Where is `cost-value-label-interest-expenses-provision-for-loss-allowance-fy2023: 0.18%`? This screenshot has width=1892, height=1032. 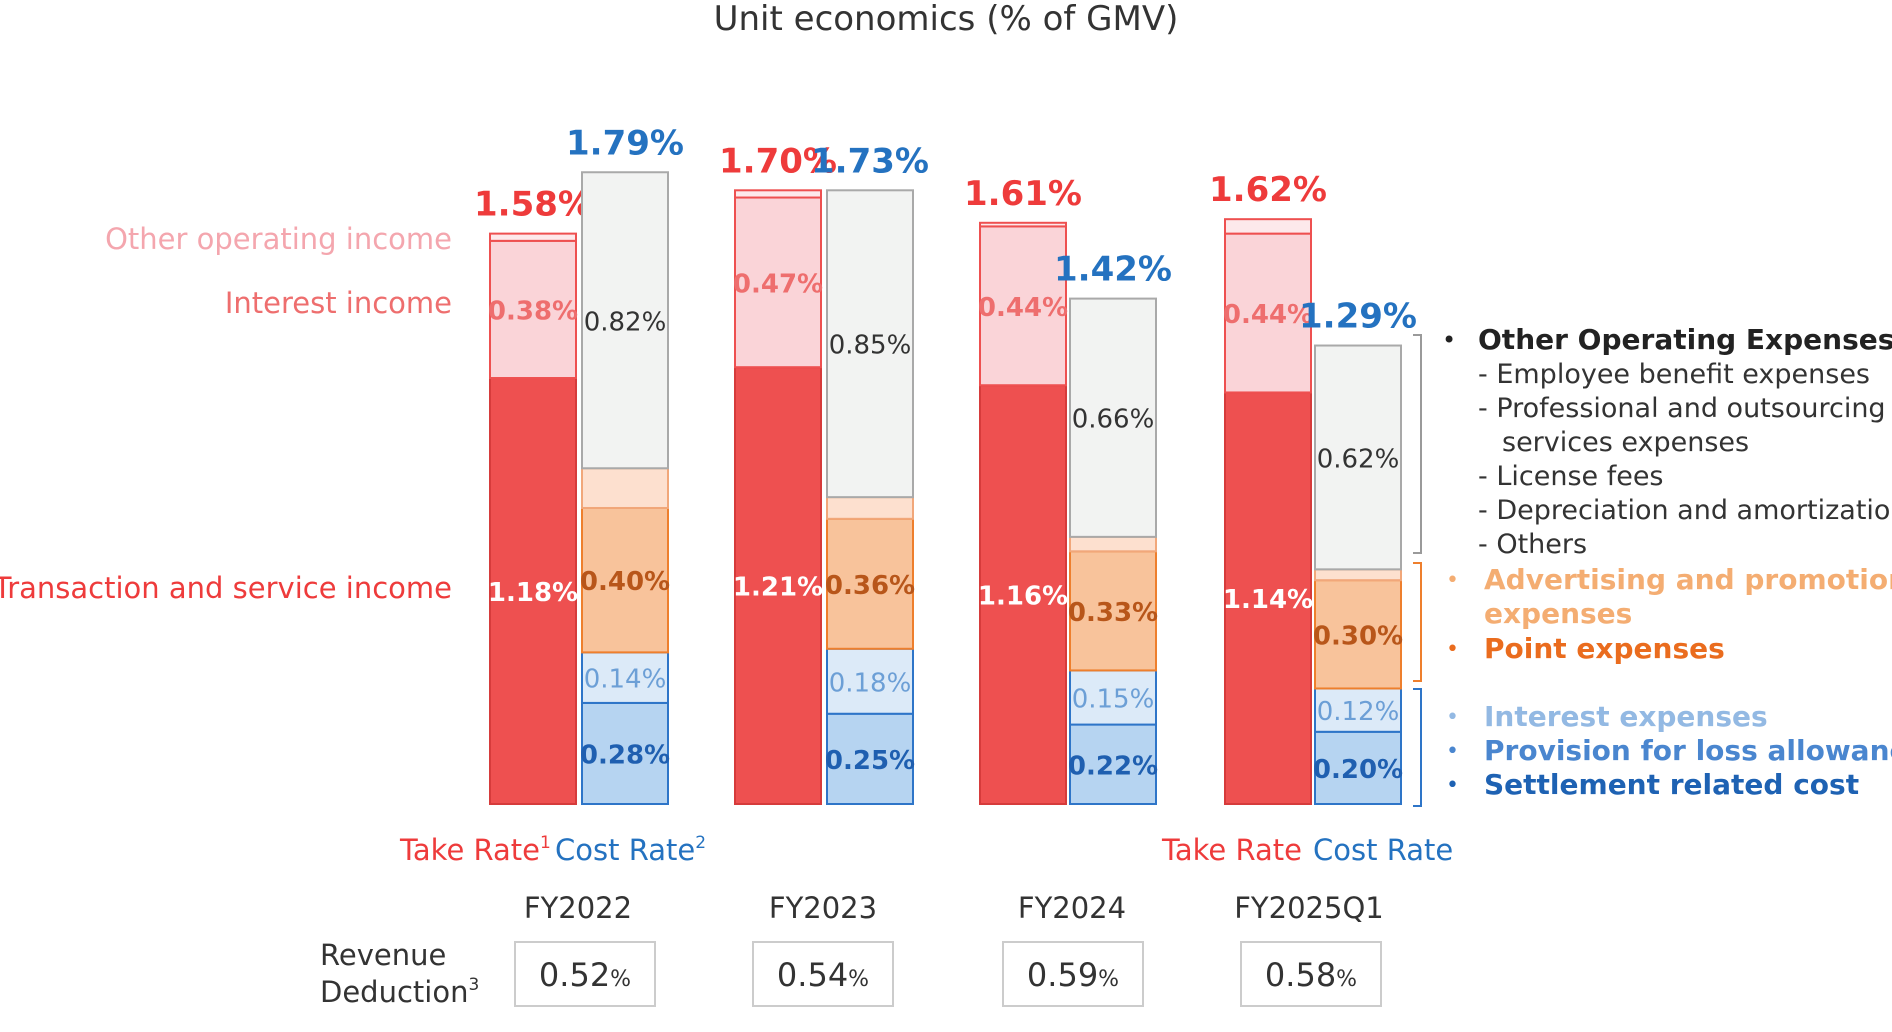 cost-value-label-interest-expenses-provision-for-loss-allowance-fy2023: 0.18% is located at coordinates (870, 683).